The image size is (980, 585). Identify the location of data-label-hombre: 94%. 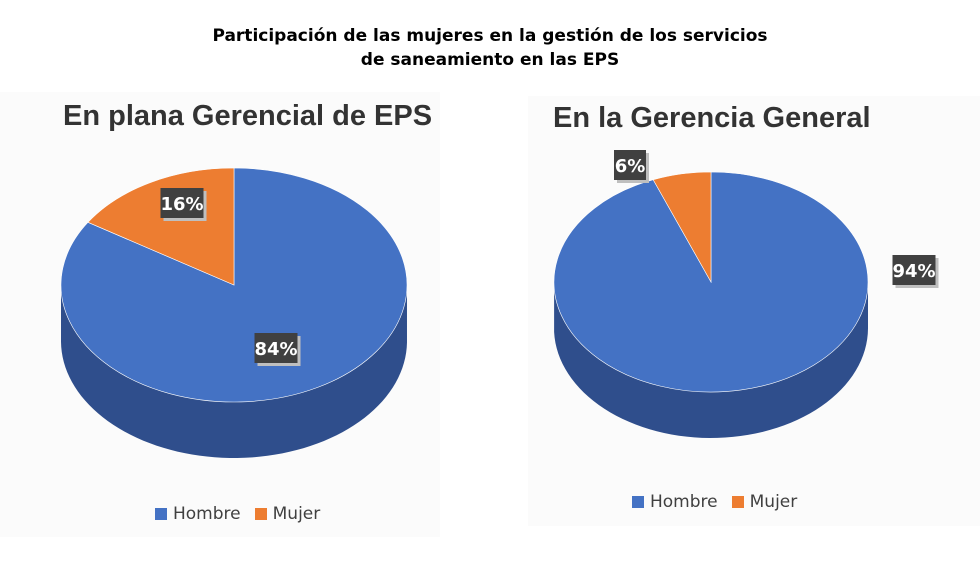
(915, 271).